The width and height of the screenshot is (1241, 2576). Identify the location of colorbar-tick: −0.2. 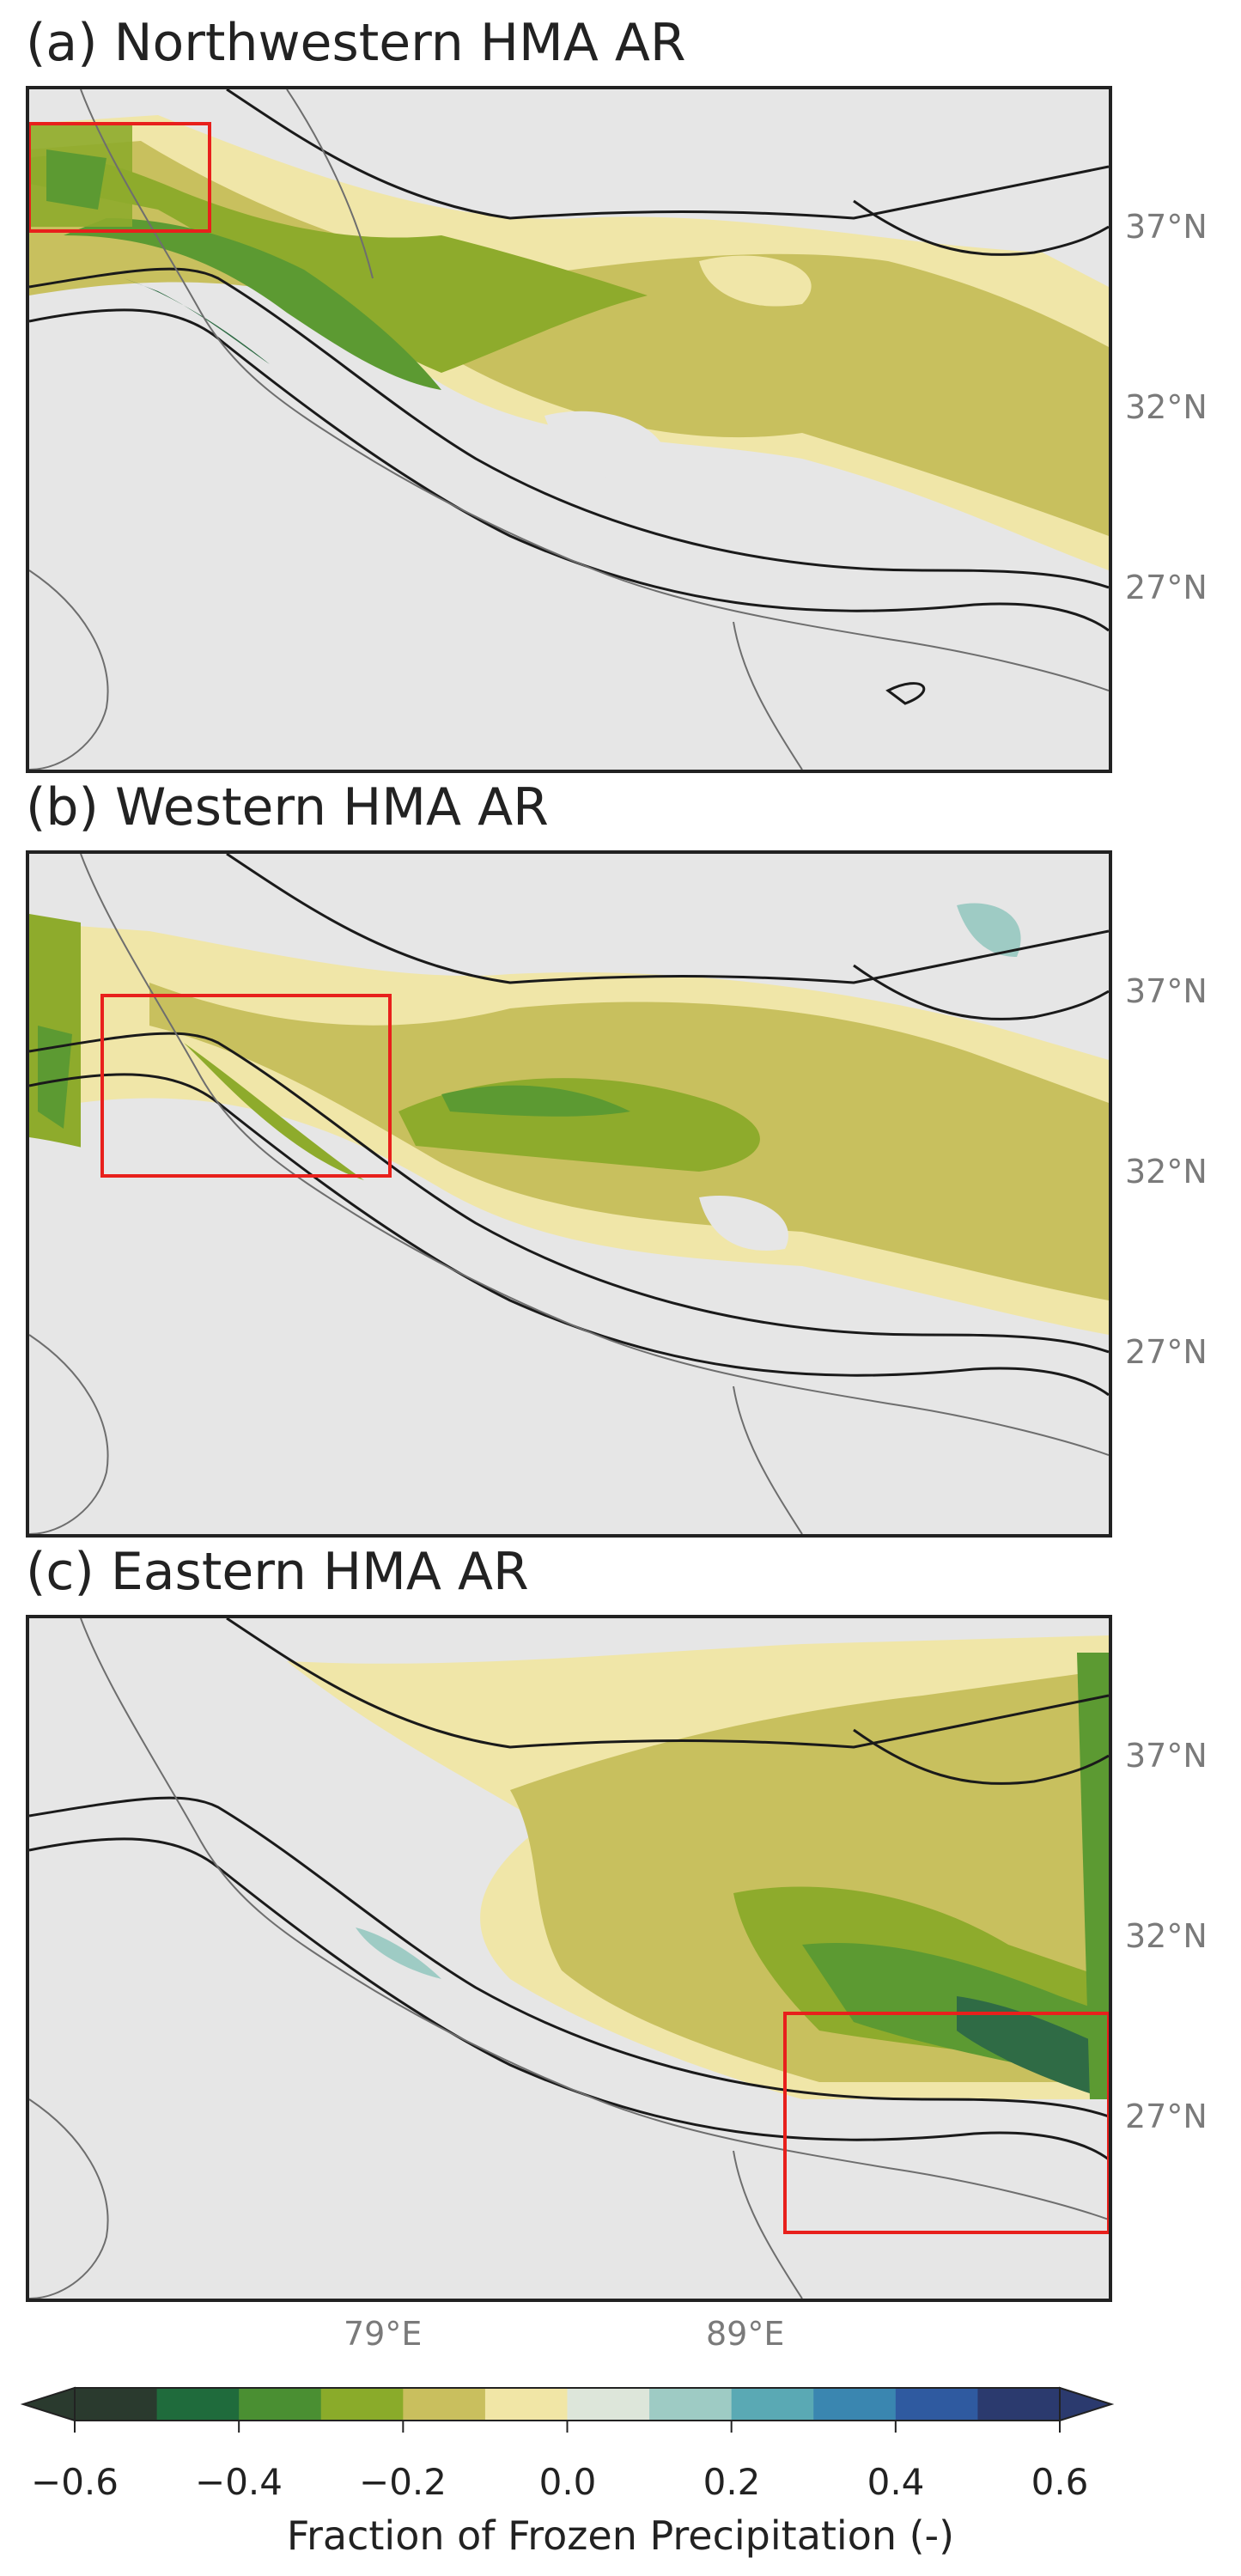
(403, 2482).